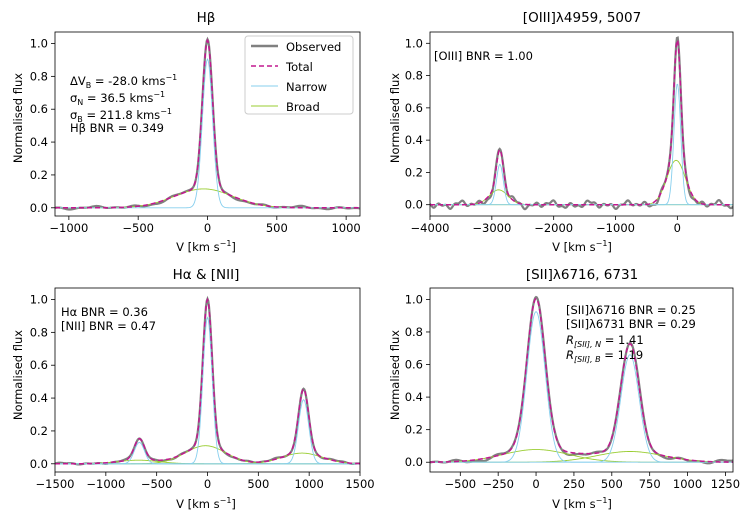 The image size is (747, 523). What do you see at coordinates (117, 98) in the screenshot?
I see `hb-sigma-n-annotation: σN = 36.5 kms−1` at bounding box center [117, 98].